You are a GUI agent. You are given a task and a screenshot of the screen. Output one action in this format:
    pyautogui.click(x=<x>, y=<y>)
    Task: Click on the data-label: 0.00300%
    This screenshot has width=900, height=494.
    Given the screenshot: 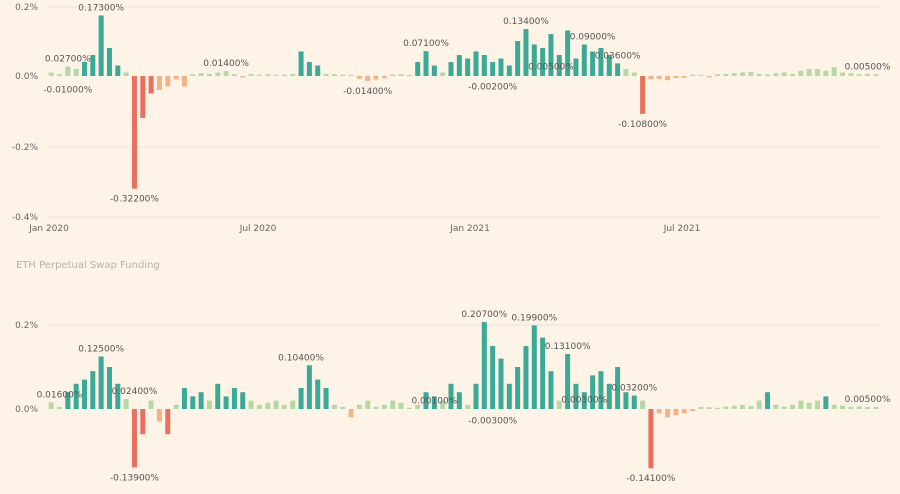 What is the action you would take?
    pyautogui.click(x=584, y=401)
    